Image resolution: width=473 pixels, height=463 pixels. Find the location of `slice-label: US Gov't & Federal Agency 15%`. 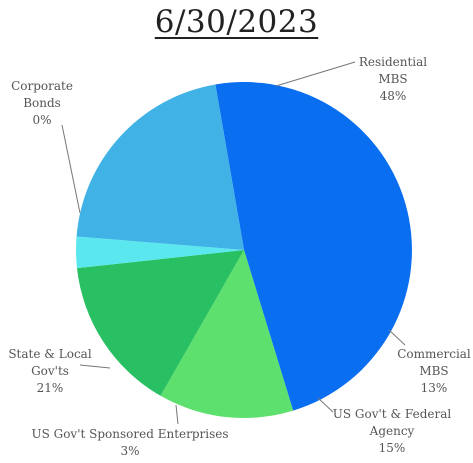

slice-label: US Gov't & Federal Agency 15% is located at coordinates (392, 431).